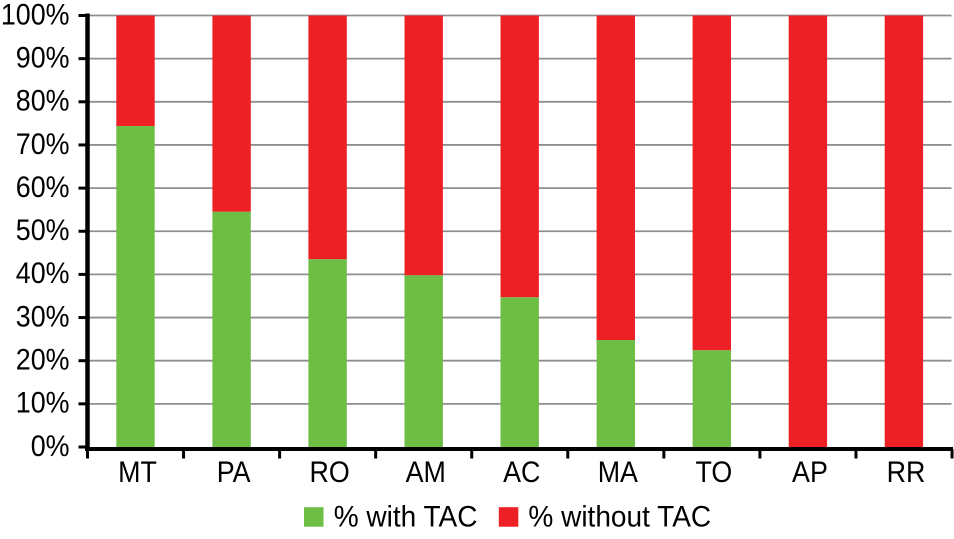  I want to click on svg-text: 0%, so click(50, 445).